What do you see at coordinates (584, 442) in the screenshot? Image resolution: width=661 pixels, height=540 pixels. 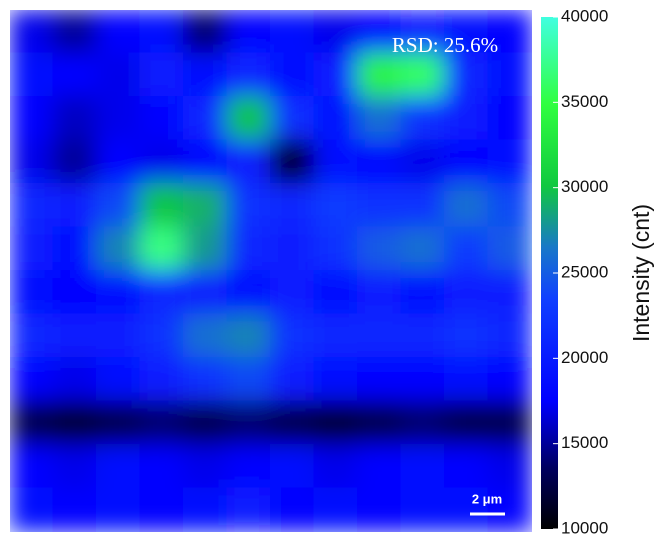 I see `colorbar-tick-label: 15000` at bounding box center [584, 442].